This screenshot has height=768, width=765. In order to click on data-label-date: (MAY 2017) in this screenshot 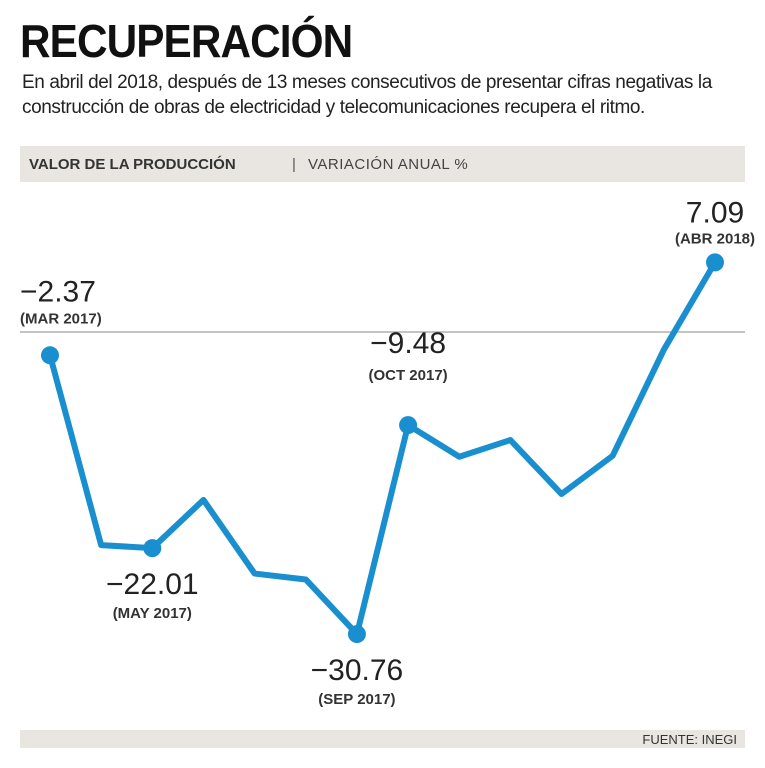, I will do `click(152, 613)`.